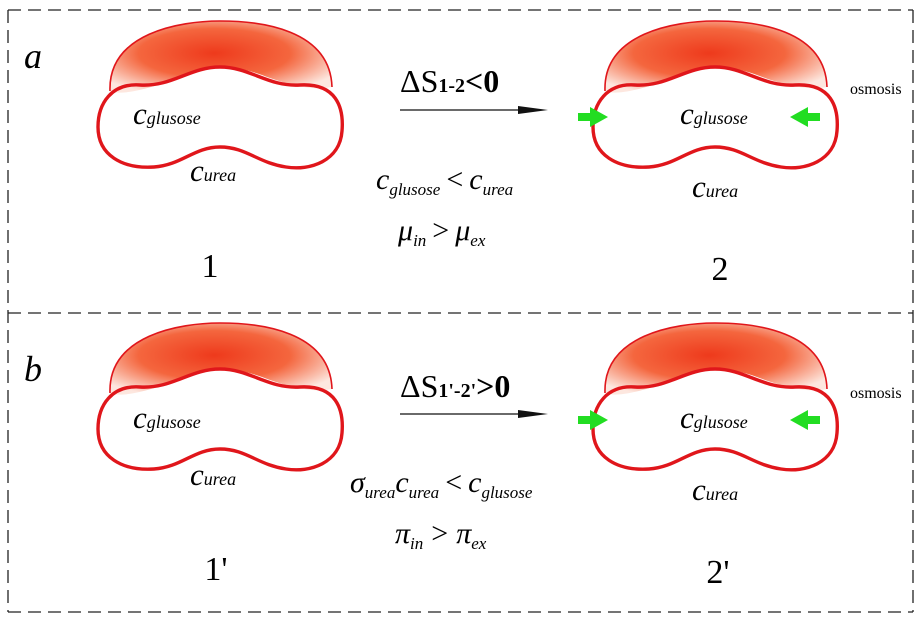 This screenshot has width=919, height=619. I want to click on osmosis-arrow-left-b, so click(593, 420).